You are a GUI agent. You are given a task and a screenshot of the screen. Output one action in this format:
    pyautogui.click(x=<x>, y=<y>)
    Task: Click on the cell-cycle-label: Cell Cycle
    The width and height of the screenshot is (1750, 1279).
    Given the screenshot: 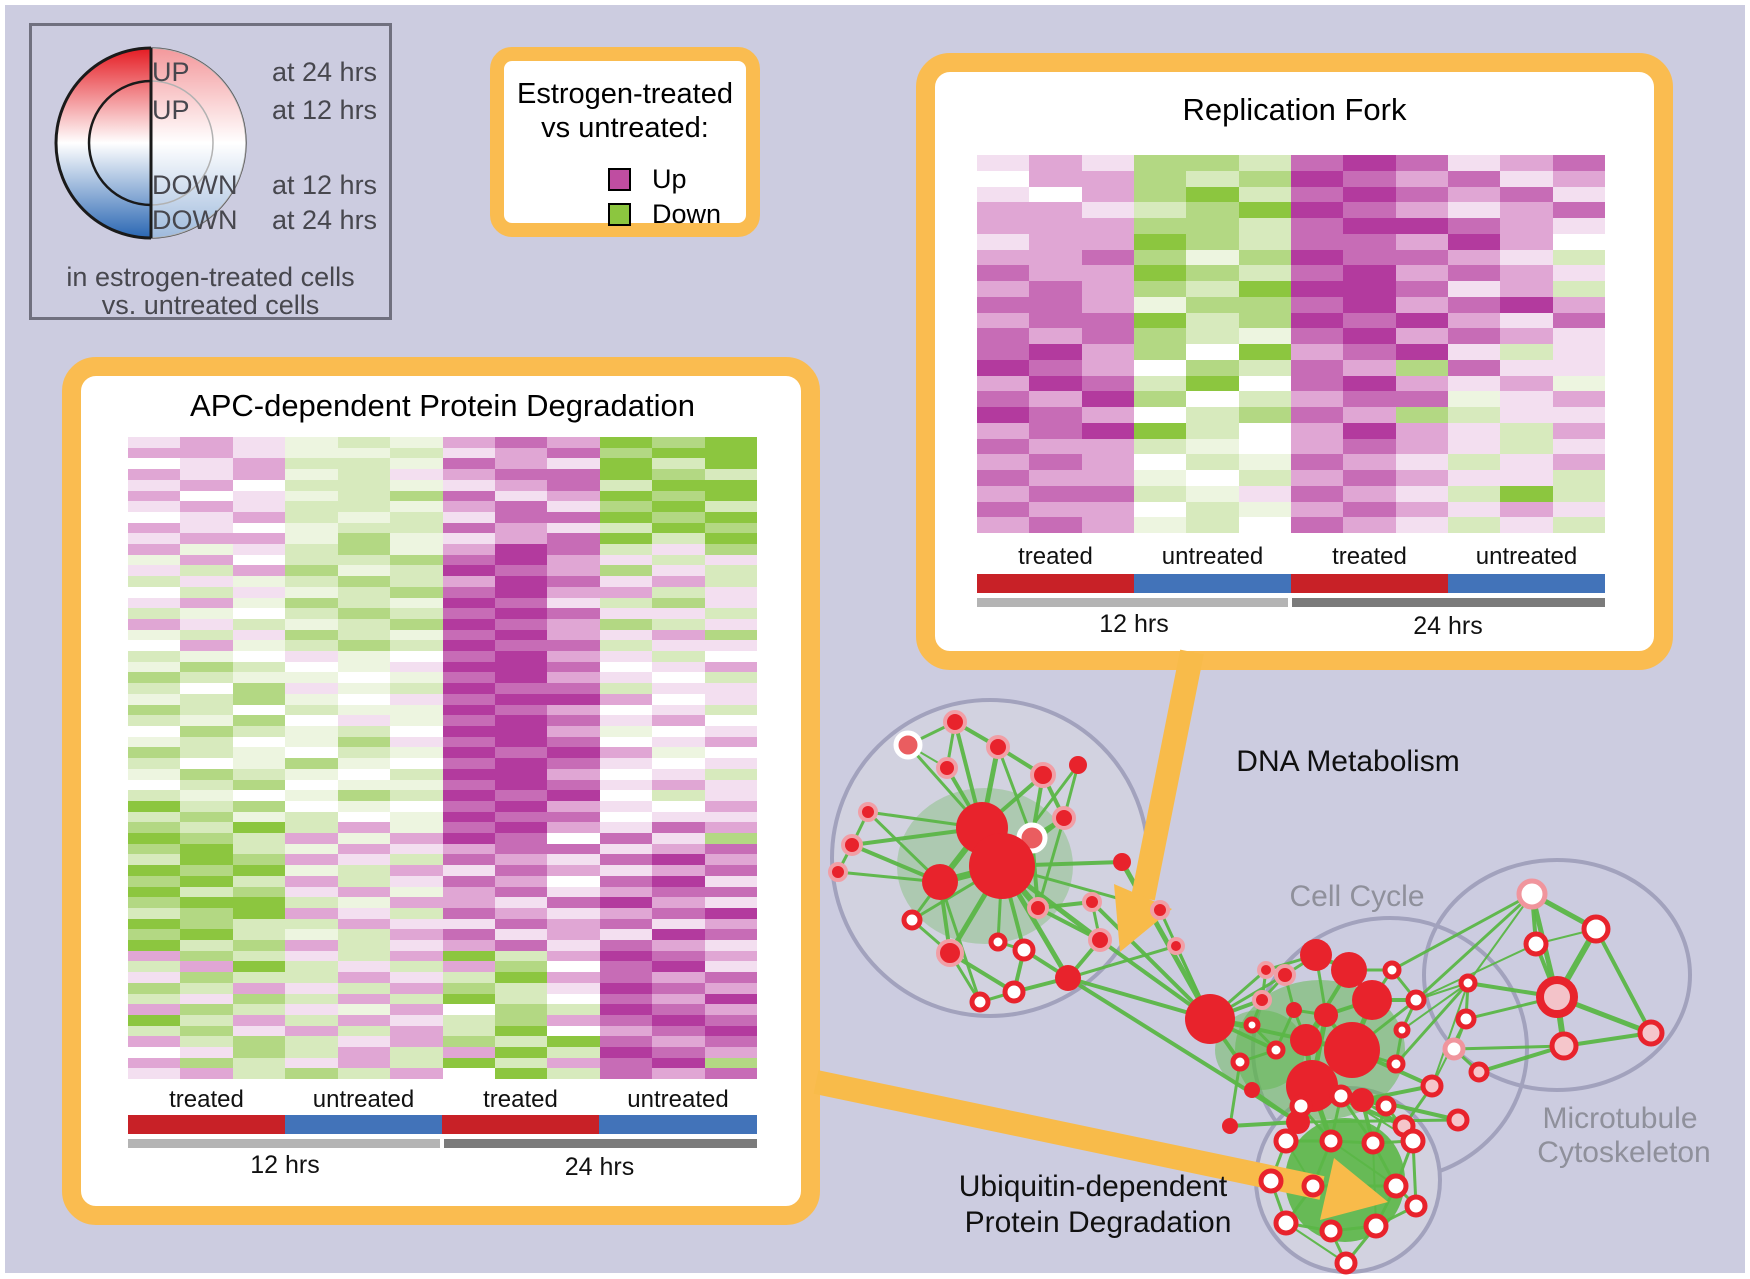 What is the action you would take?
    pyautogui.click(x=1356, y=896)
    